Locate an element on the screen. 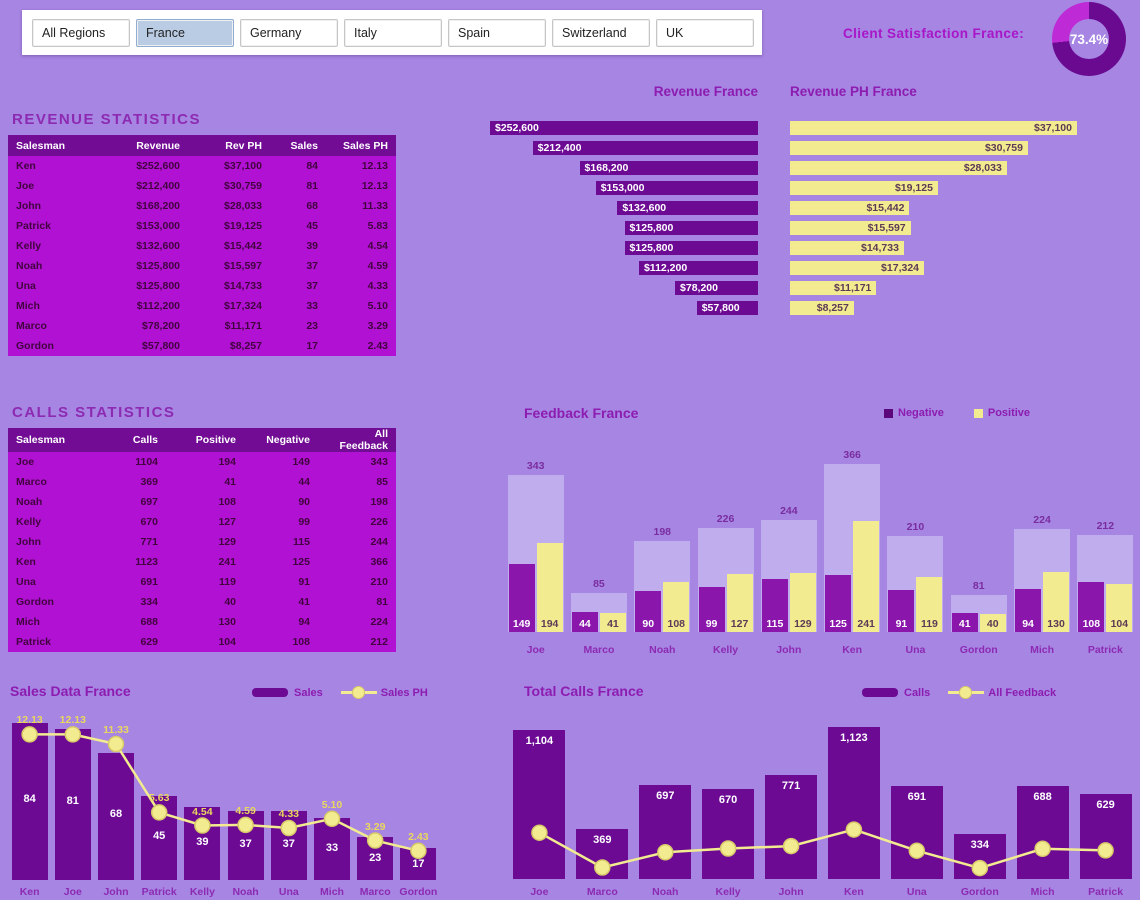 The width and height of the screenshot is (1140, 900). positive-bar-joe: 194 is located at coordinates (549, 587).